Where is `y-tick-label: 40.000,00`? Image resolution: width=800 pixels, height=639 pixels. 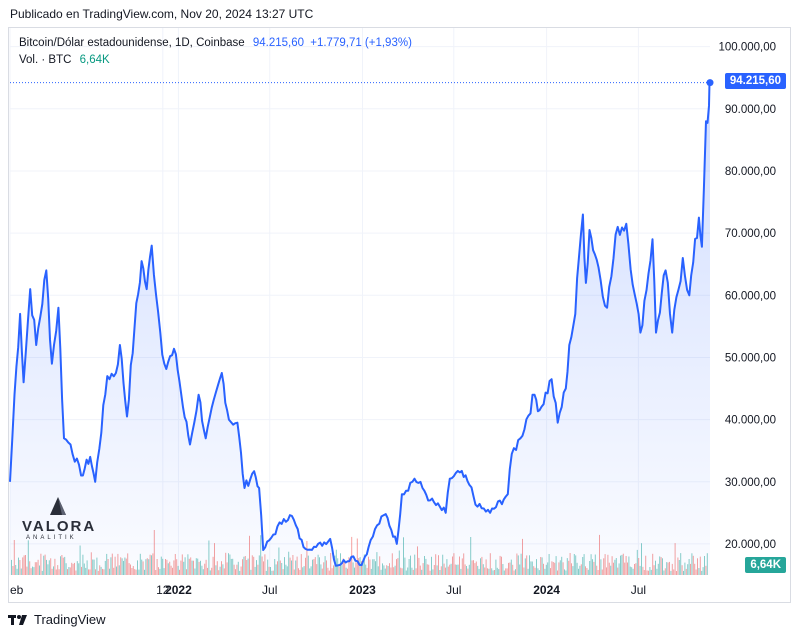
y-tick-label: 40.000,00 is located at coordinates (750, 421).